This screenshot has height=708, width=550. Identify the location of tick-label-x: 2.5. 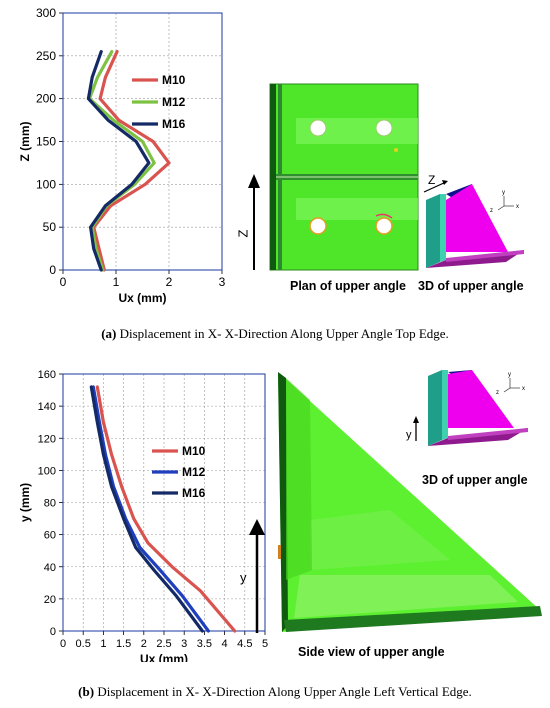
(163, 644).